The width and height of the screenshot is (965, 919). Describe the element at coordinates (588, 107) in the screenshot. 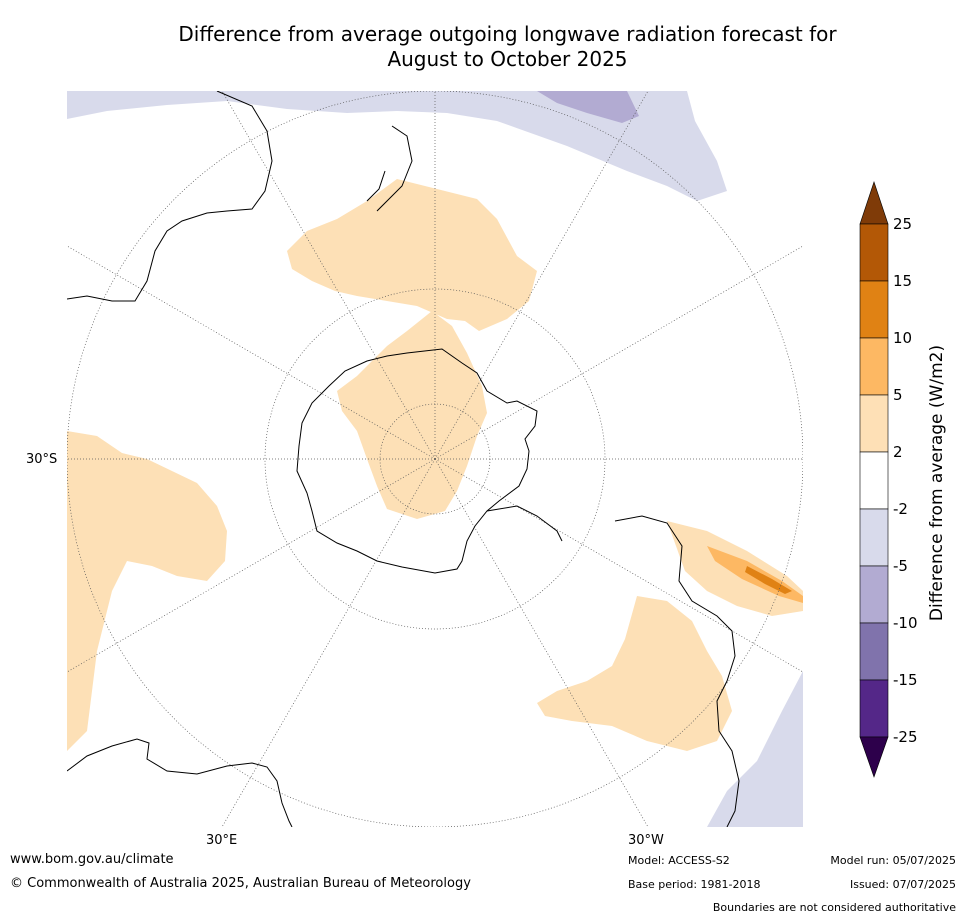

I see `anomaly-region-neg-north-strong` at that location.